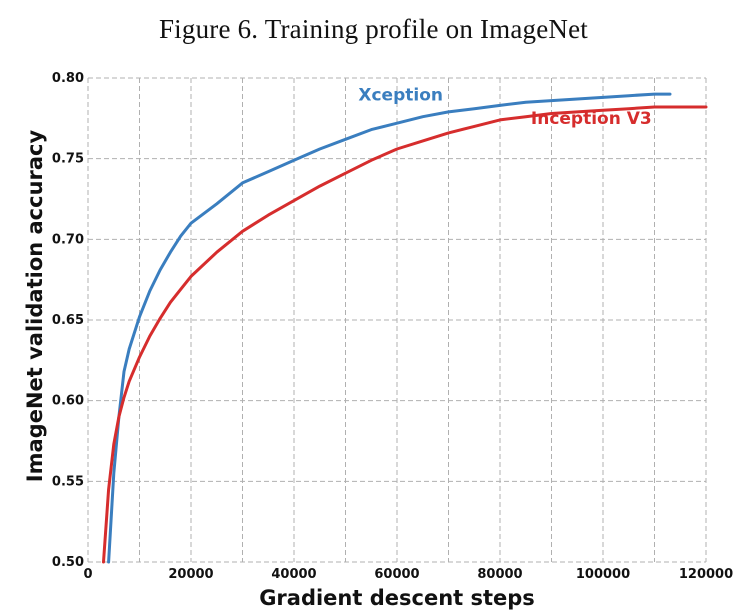 This screenshot has width=747, height=613. What do you see at coordinates (603, 574) in the screenshot?
I see `x-tick-label: 100000` at bounding box center [603, 574].